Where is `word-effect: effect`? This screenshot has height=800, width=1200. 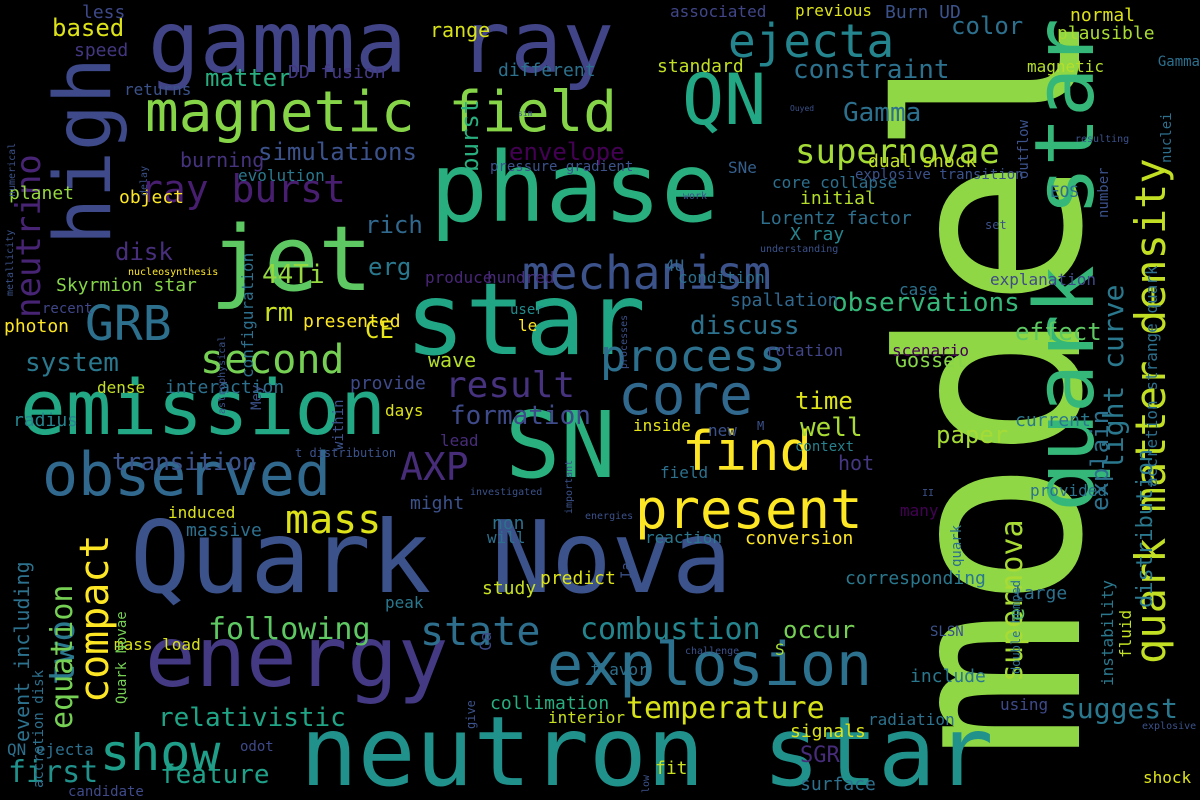
word-effect: effect is located at coordinates (1058, 332).